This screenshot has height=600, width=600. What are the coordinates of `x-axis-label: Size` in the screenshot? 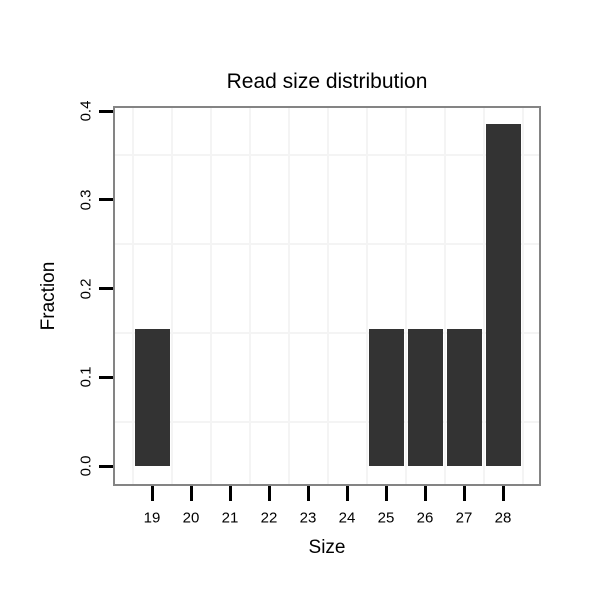 It's located at (327, 547).